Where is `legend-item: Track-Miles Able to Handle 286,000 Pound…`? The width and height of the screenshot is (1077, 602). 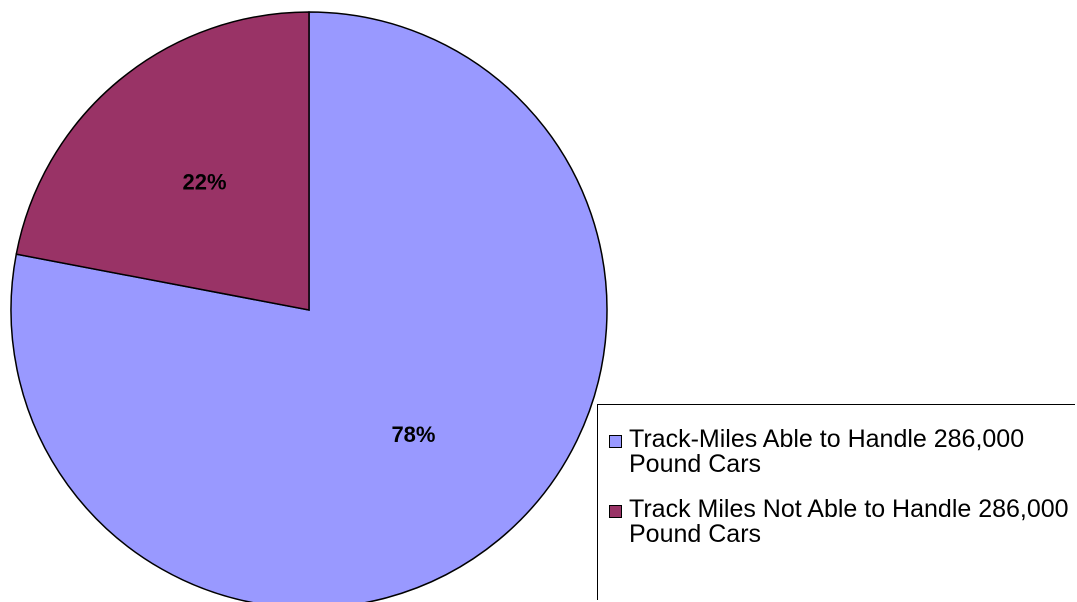
legend-item: Track-Miles Able to Handle 286,000 Pound… is located at coordinates (836, 452).